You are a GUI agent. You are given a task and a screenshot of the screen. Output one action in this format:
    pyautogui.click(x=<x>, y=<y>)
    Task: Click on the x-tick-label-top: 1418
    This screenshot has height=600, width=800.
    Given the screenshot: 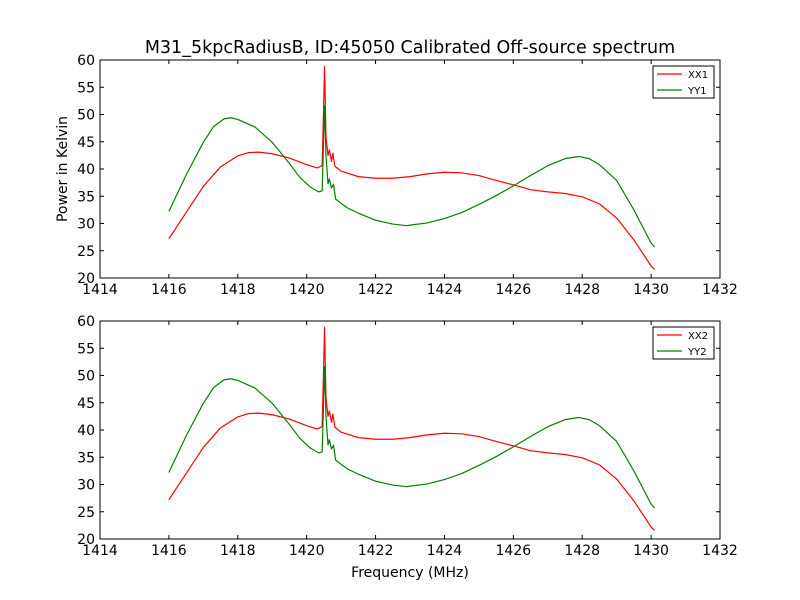 What is the action you would take?
    pyautogui.click(x=238, y=290)
    